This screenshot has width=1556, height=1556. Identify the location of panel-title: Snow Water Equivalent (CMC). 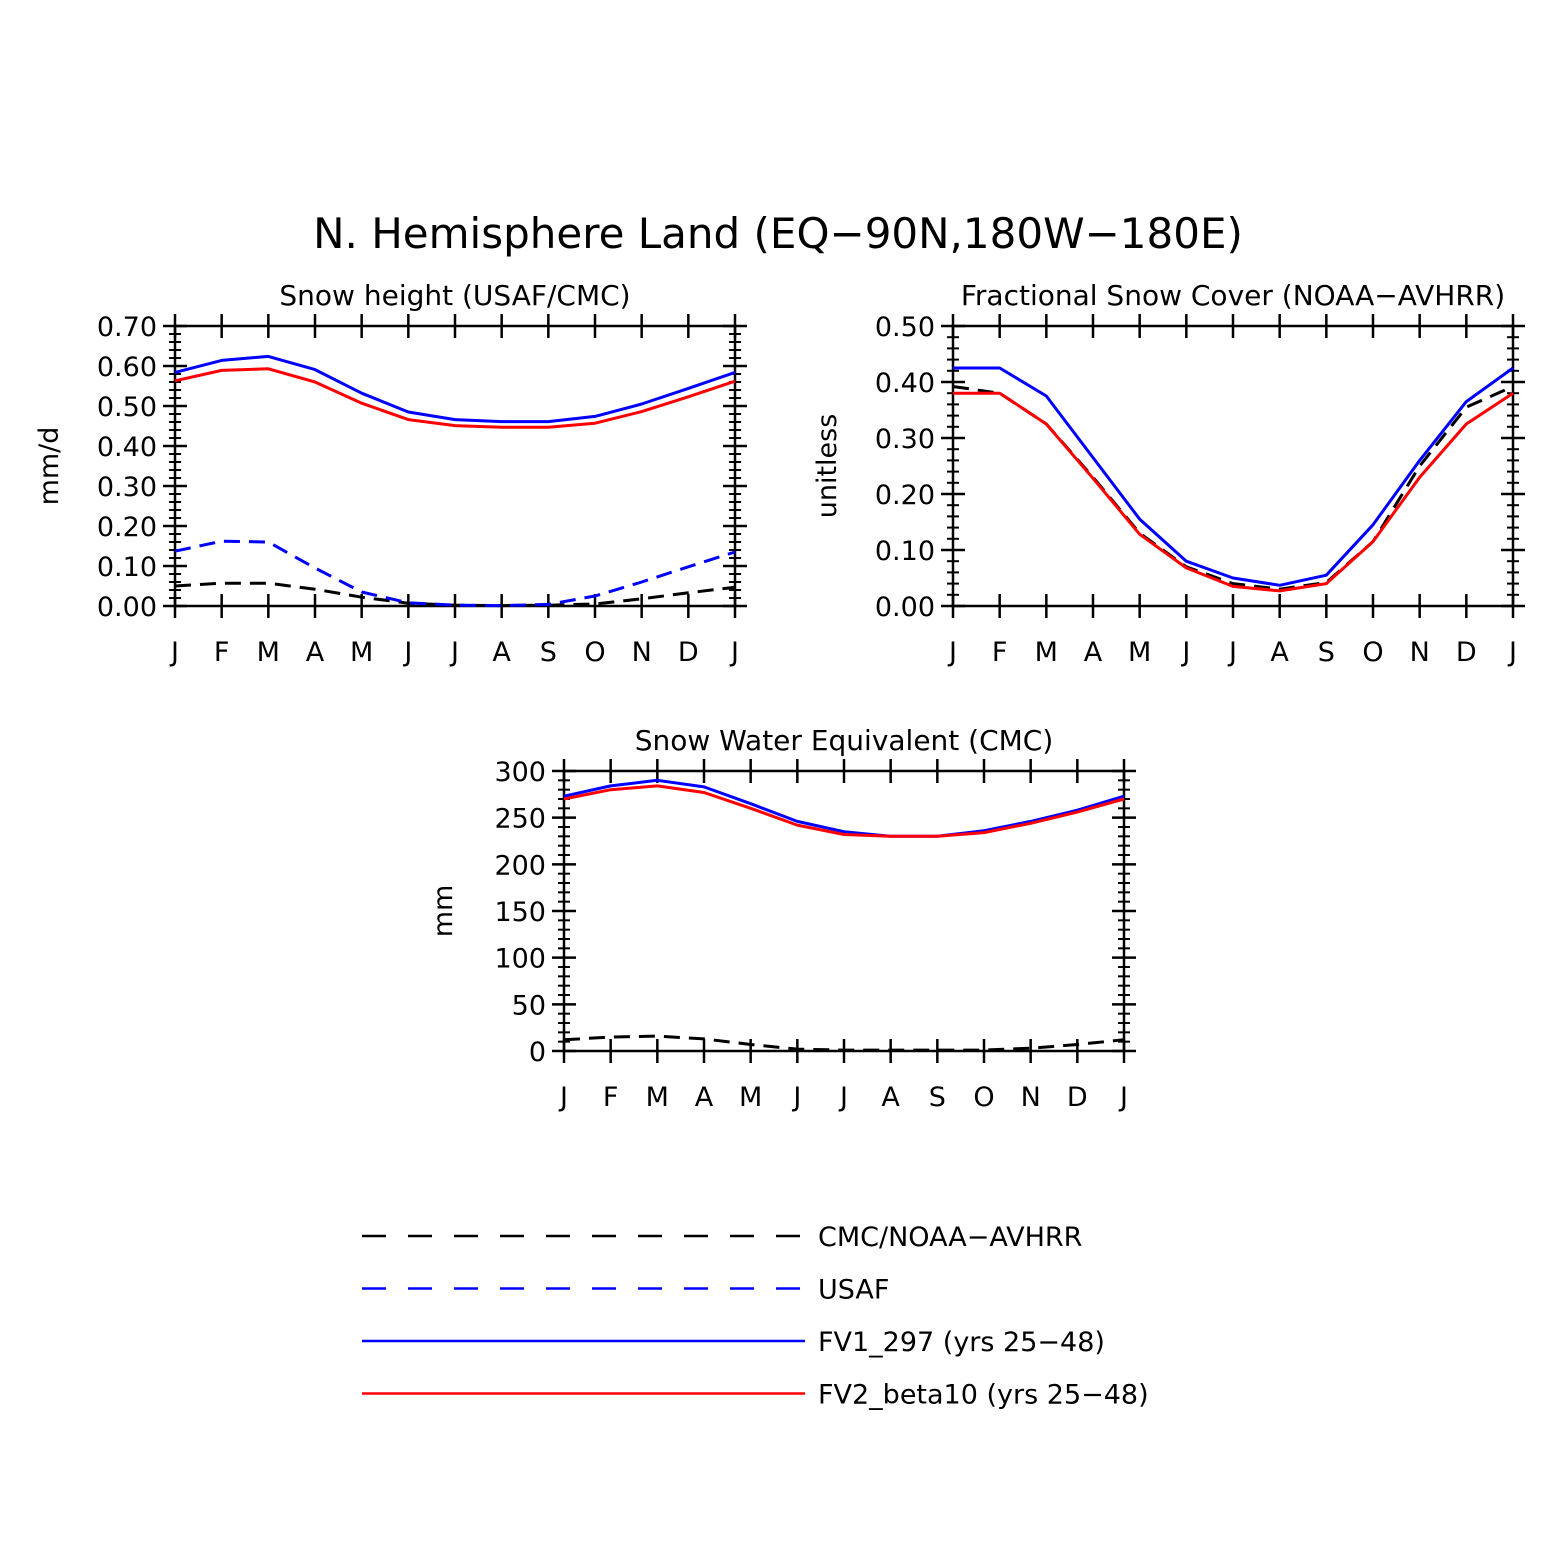
(844, 740).